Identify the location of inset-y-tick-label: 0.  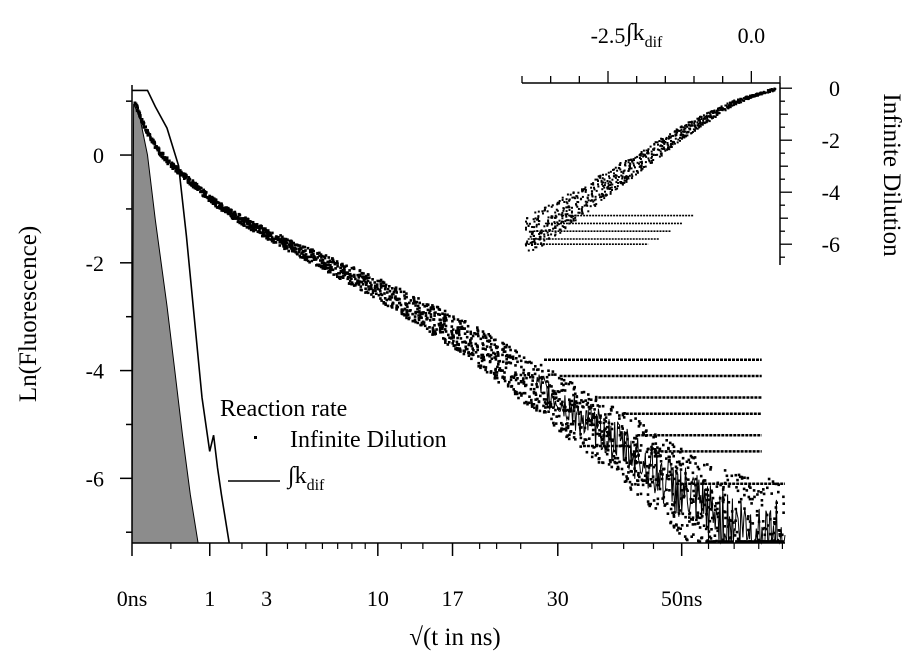
(834, 88).